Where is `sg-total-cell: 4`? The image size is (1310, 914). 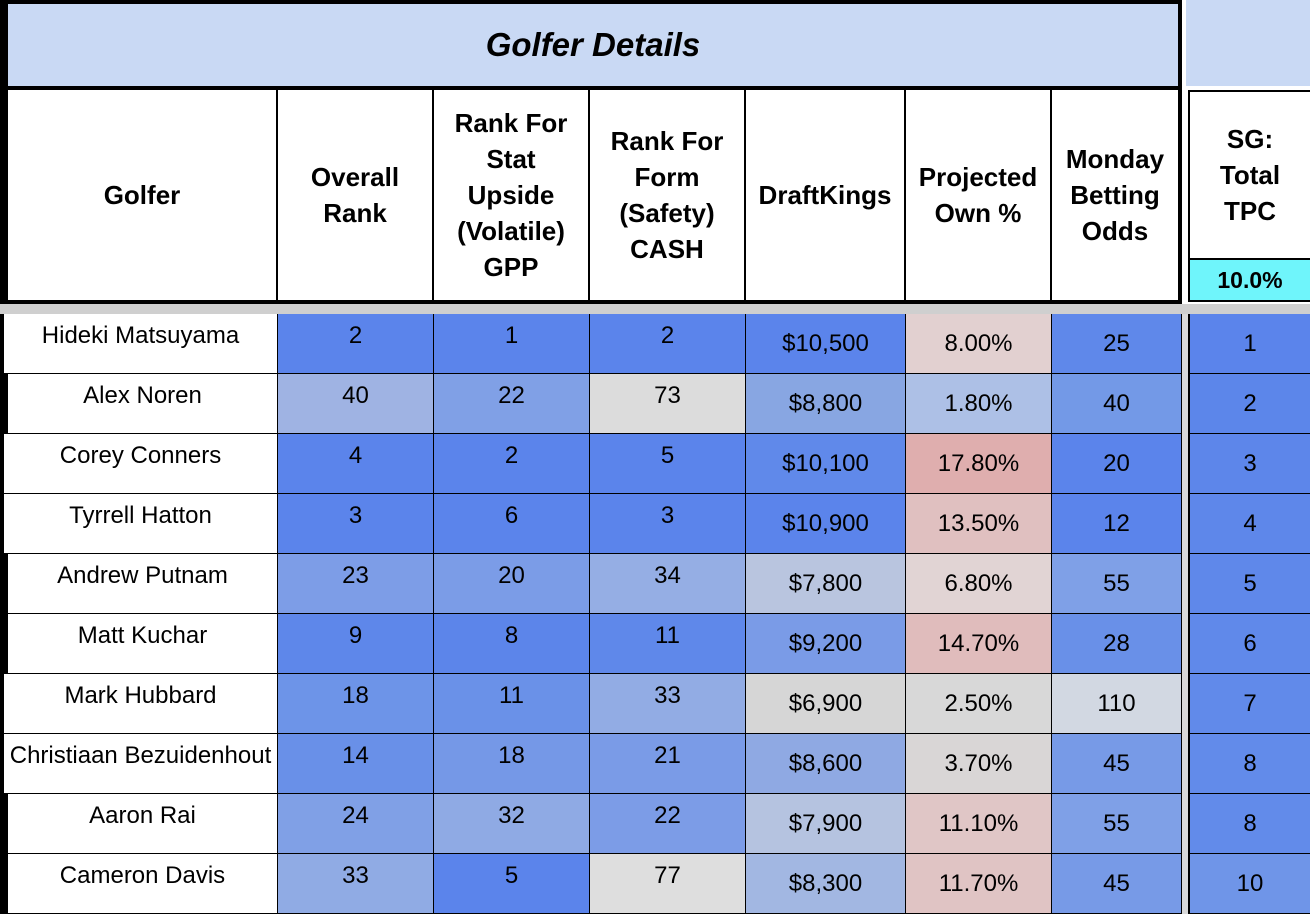 sg-total-cell: 4 is located at coordinates (1249, 524).